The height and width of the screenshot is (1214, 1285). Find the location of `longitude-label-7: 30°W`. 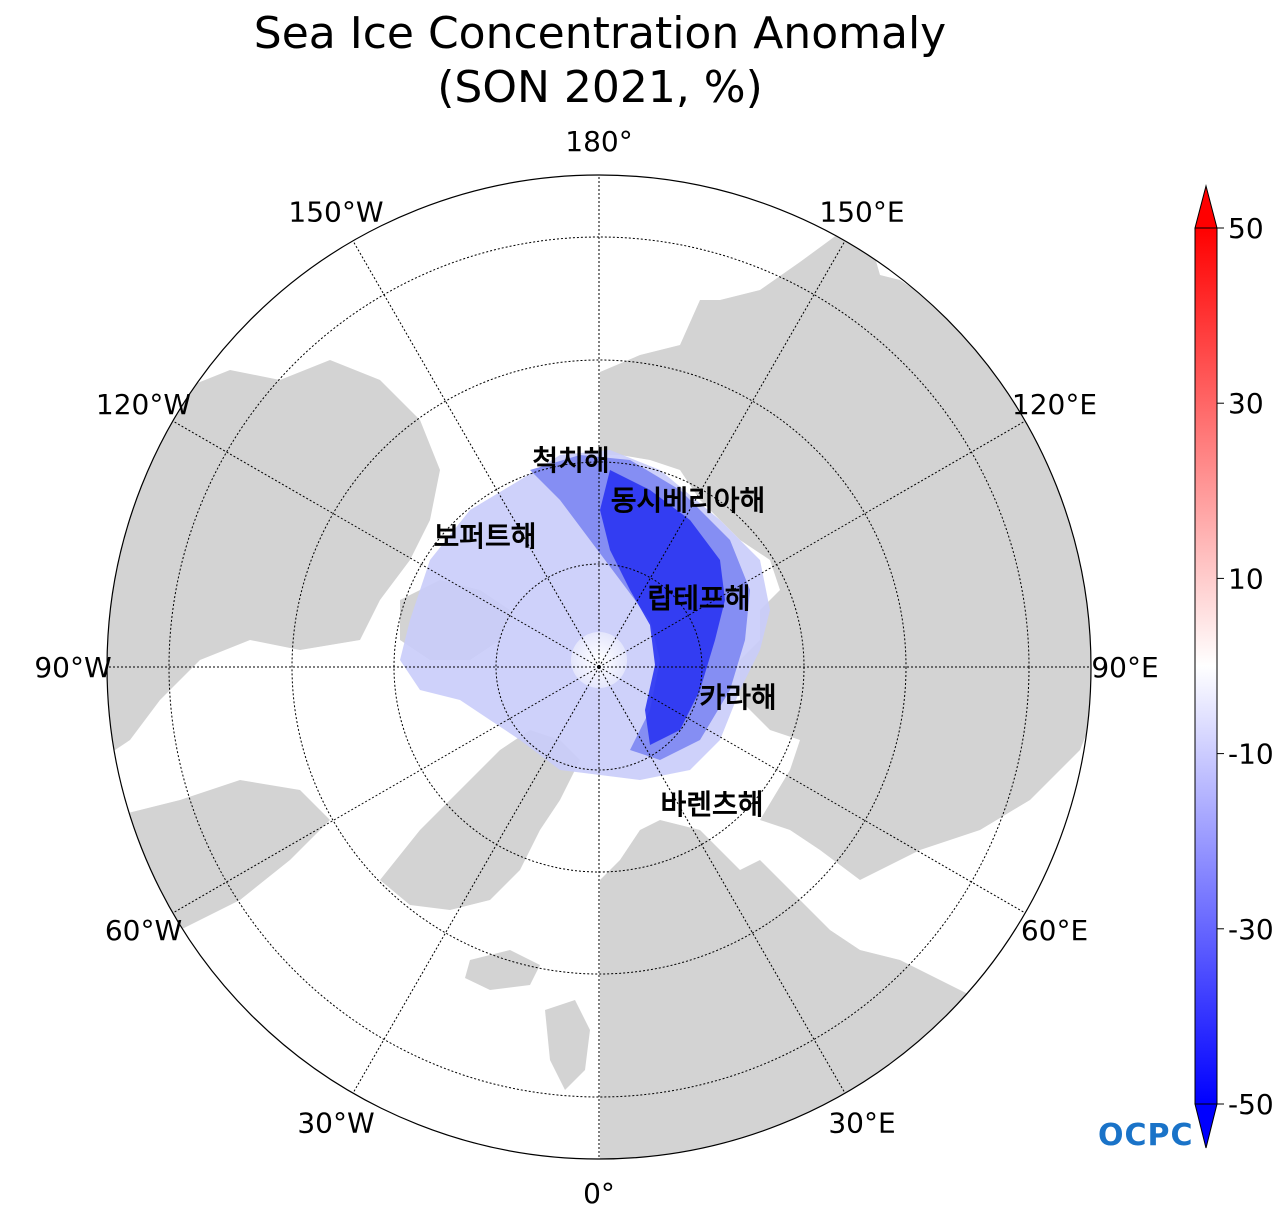

longitude-label-7: 30°W is located at coordinates (335, 1123).